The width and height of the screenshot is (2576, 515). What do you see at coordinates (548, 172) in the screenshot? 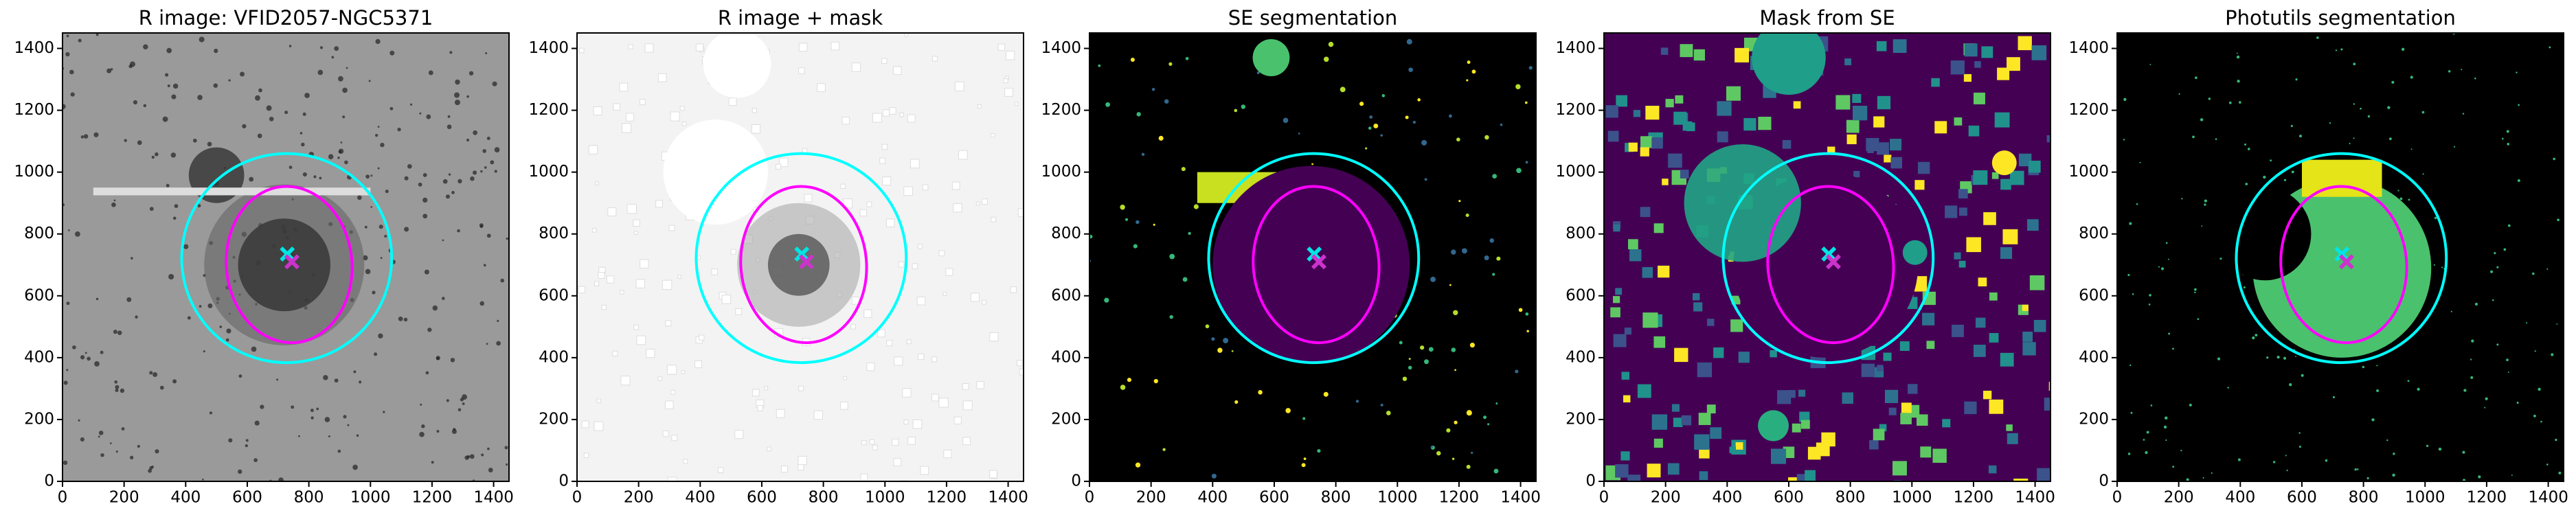
I see `y-tick-label: 1000` at bounding box center [548, 172].